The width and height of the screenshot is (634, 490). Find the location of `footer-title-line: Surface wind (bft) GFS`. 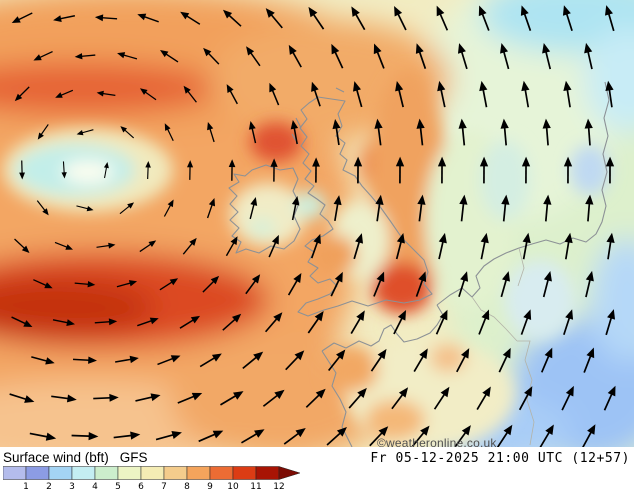

footer-title-line: Surface wind (bft) GFS is located at coordinates (75, 457).